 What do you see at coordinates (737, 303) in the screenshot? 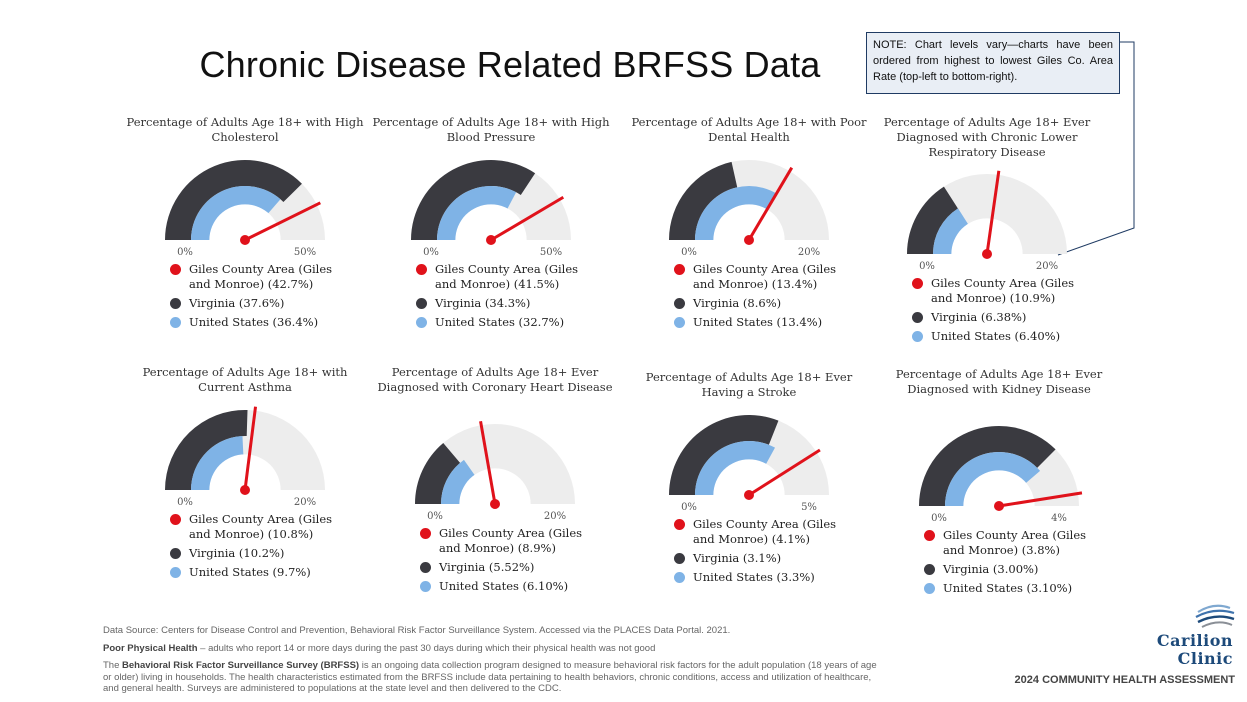
I see `legend-label: Virginia (8.6%)` at bounding box center [737, 303].